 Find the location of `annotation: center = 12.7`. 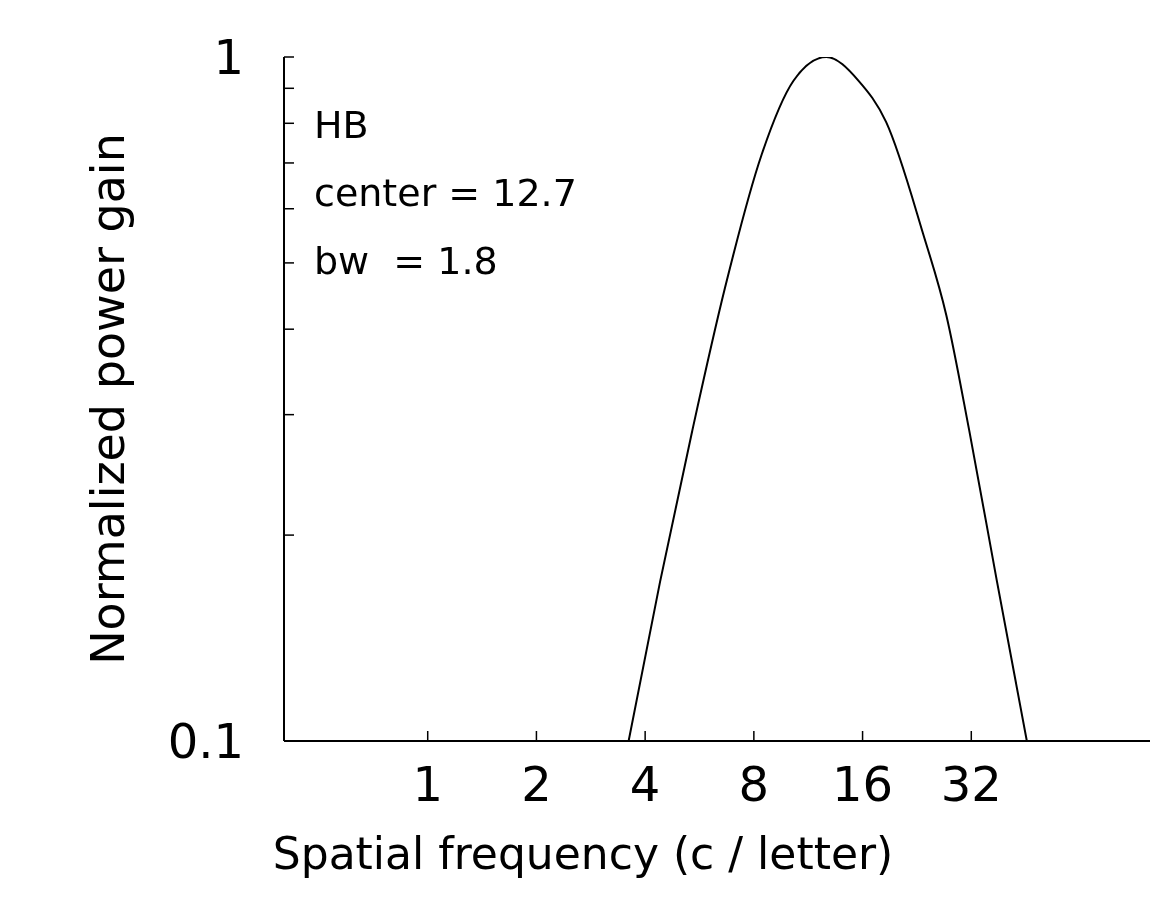

annotation: center = 12.7 is located at coordinates (445, 193).